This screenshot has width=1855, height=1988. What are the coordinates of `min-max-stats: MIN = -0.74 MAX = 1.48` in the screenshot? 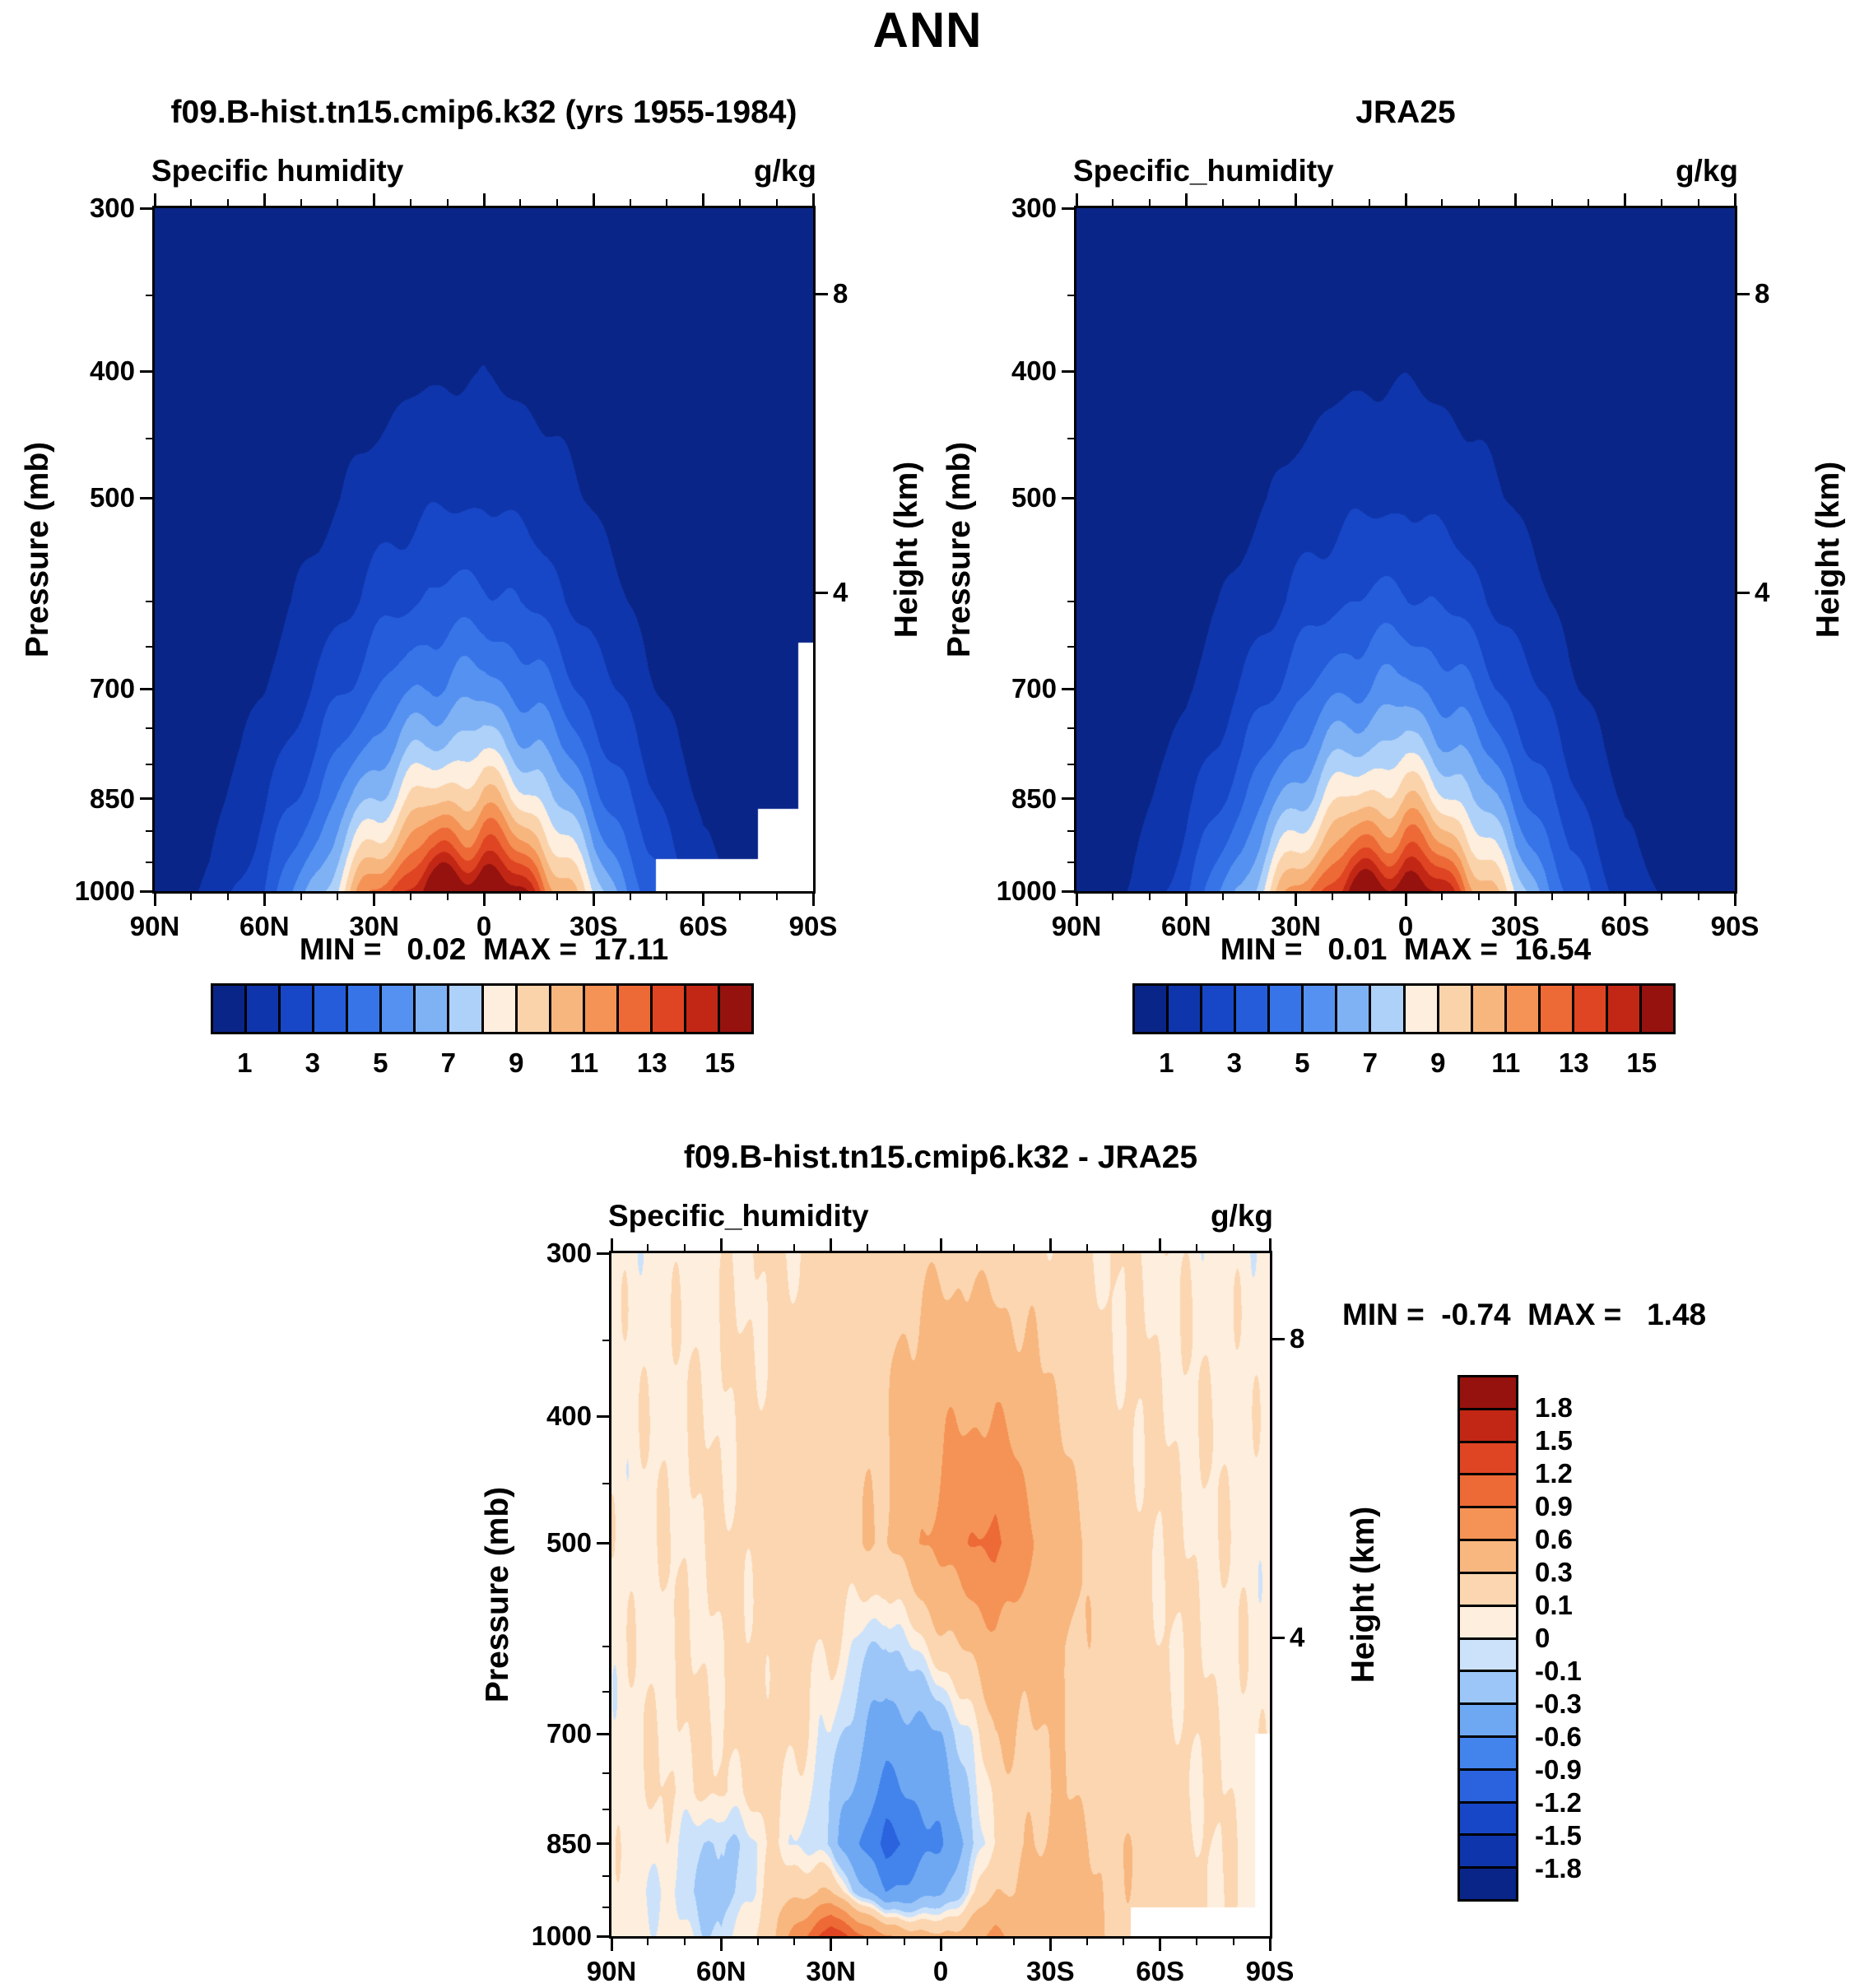 It's located at (1524, 1314).